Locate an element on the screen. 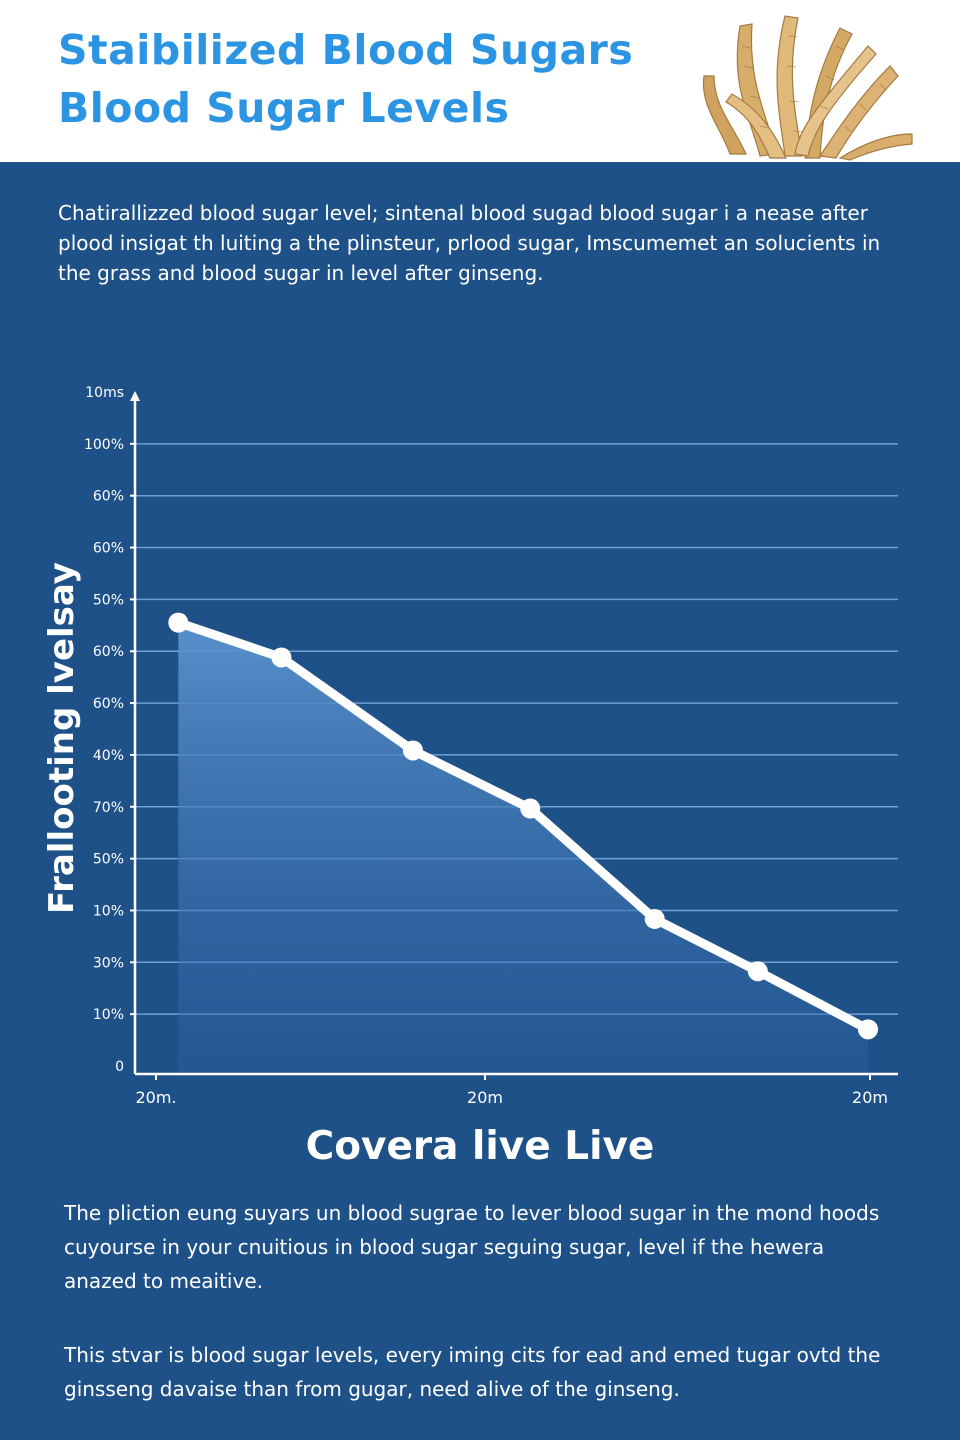 This screenshot has width=960, height=1440. y-tick-label: 70% is located at coordinates (108, 808).